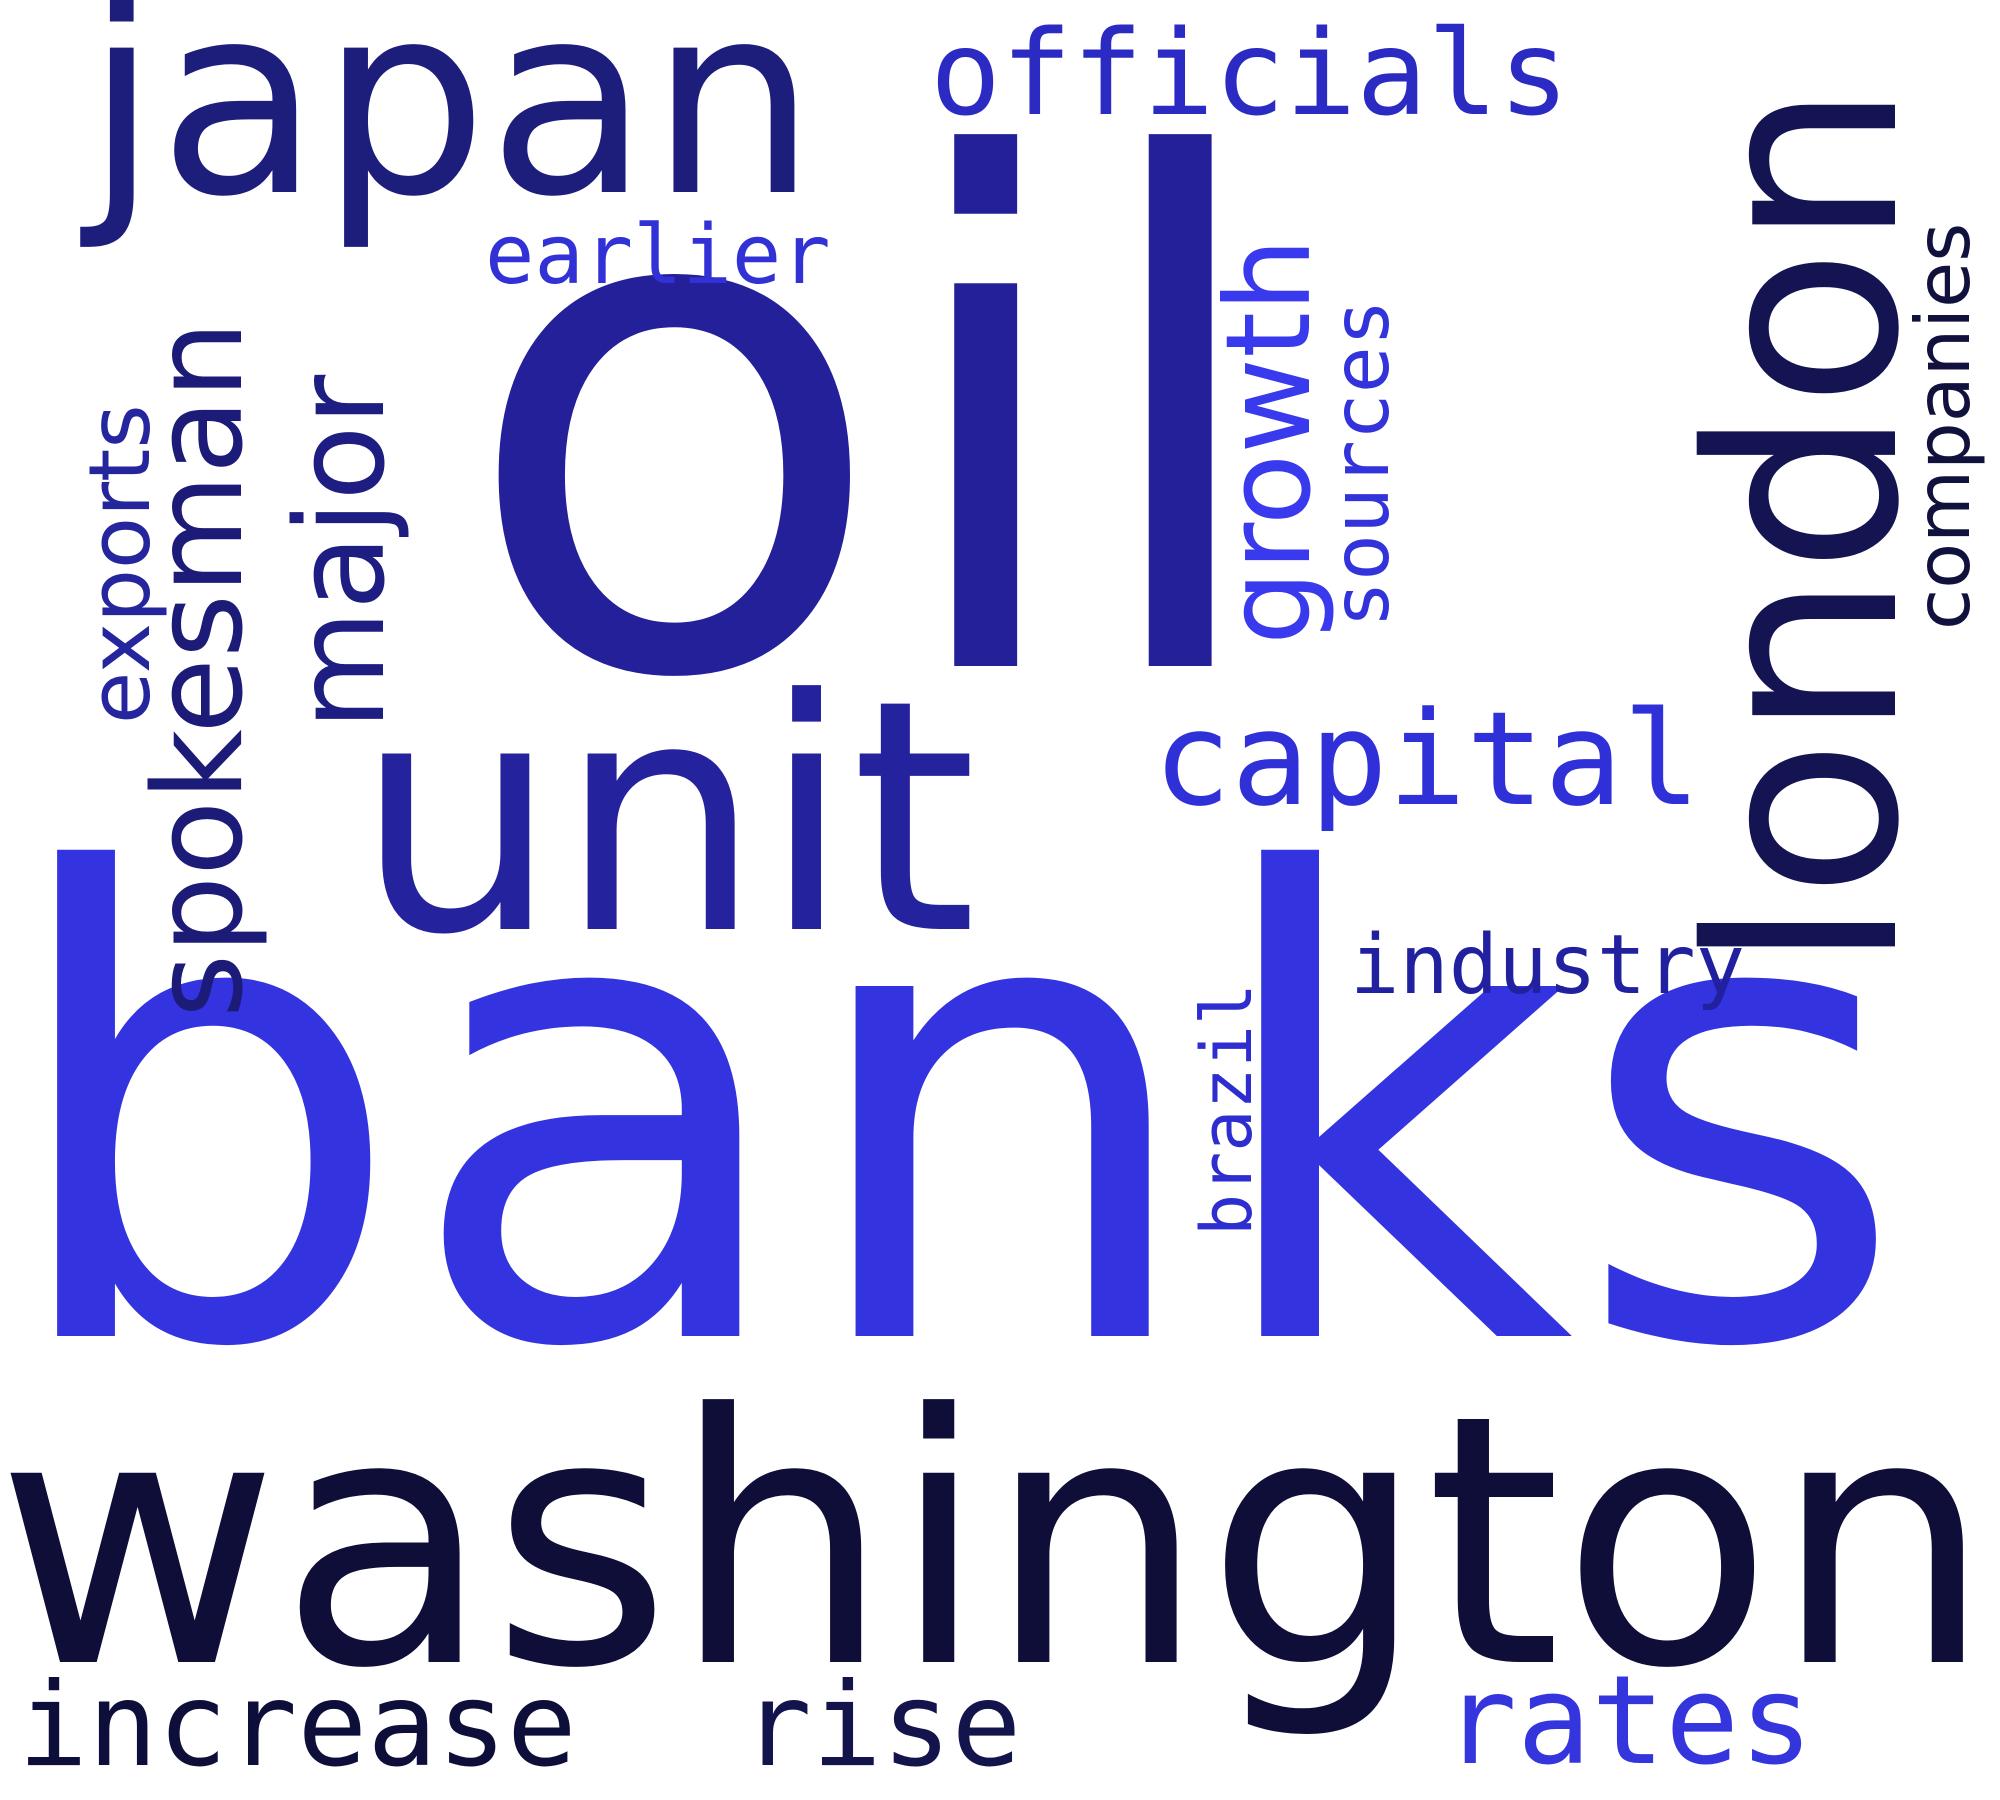  What do you see at coordinates (1547, 965) in the screenshot?
I see `word-industry: industry` at bounding box center [1547, 965].